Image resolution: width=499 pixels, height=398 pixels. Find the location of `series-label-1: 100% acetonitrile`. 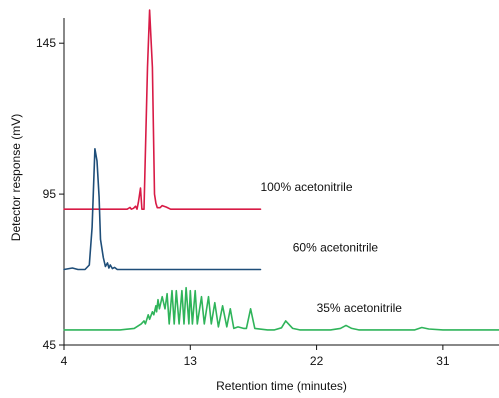

series-label-1: 100% acetonitrile is located at coordinates (306, 187).